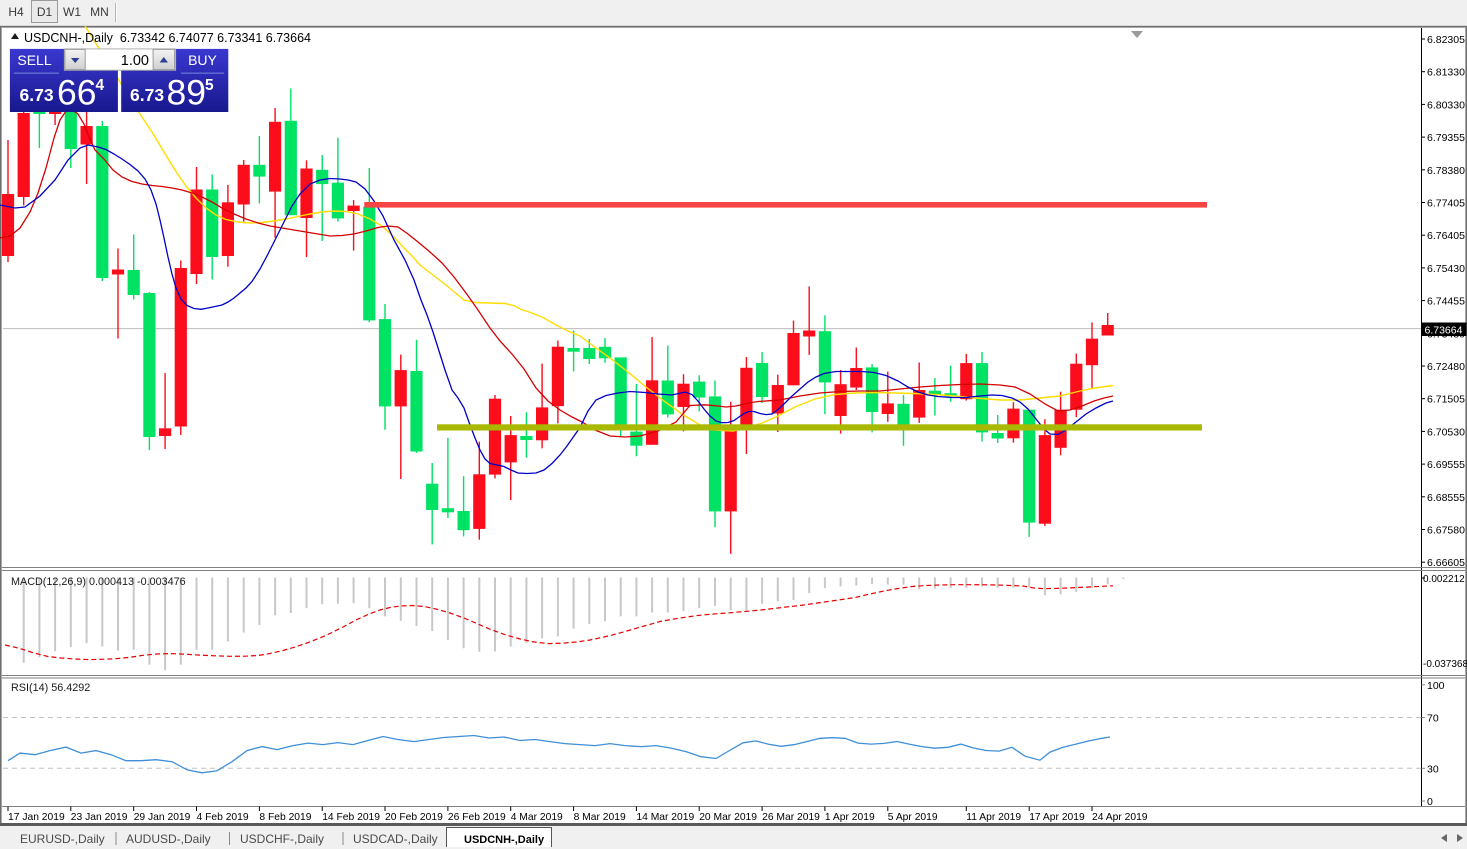 The width and height of the screenshot is (1467, 849). What do you see at coordinates (1446, 531) in the screenshot?
I see `svg-text: 6.67580` at bounding box center [1446, 531].